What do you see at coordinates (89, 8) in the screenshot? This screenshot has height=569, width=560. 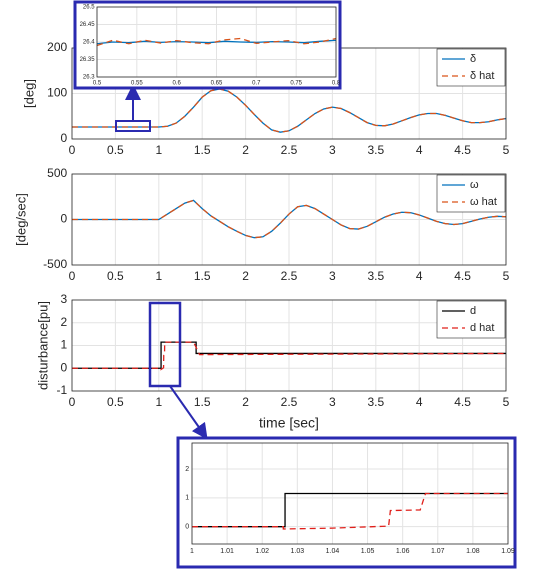 I see `y-tick-label: 26.5` at bounding box center [89, 8].